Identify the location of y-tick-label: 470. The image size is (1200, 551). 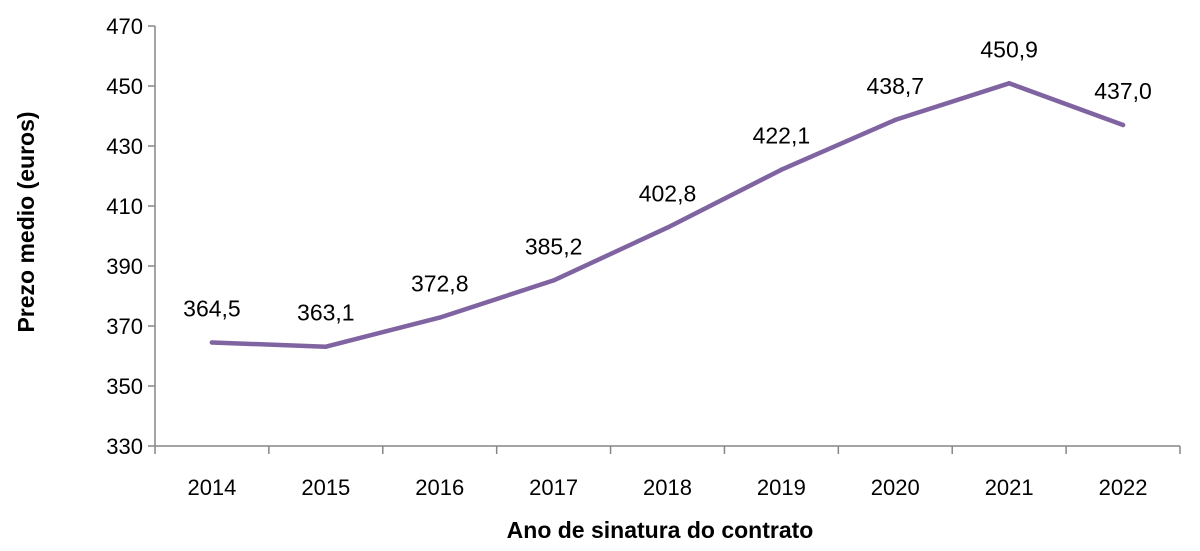
(124, 26).